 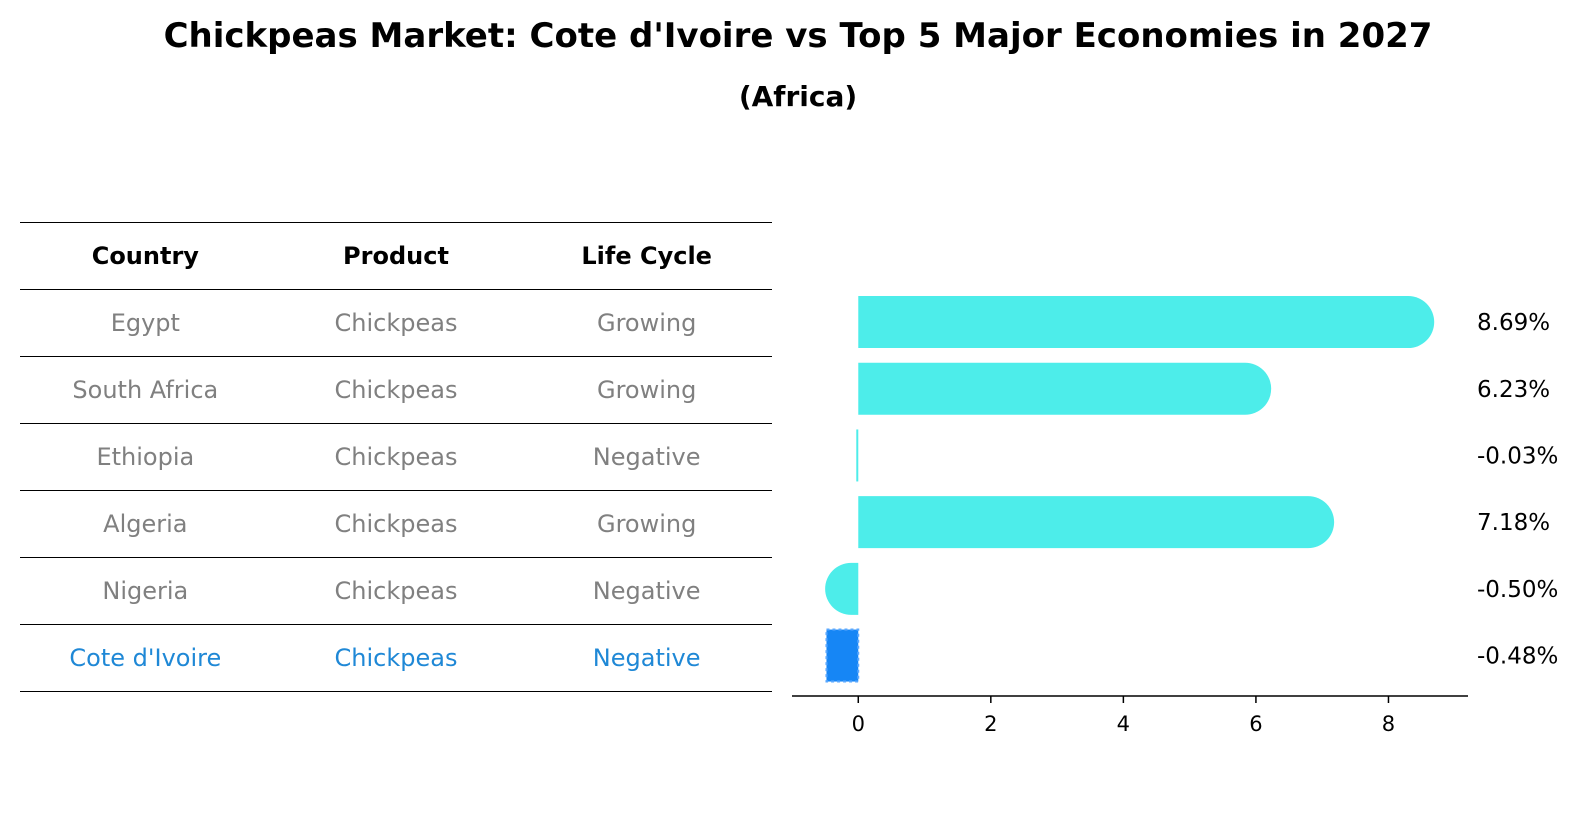 I want to click on value-label: -0.48%, so click(x=1517, y=657).